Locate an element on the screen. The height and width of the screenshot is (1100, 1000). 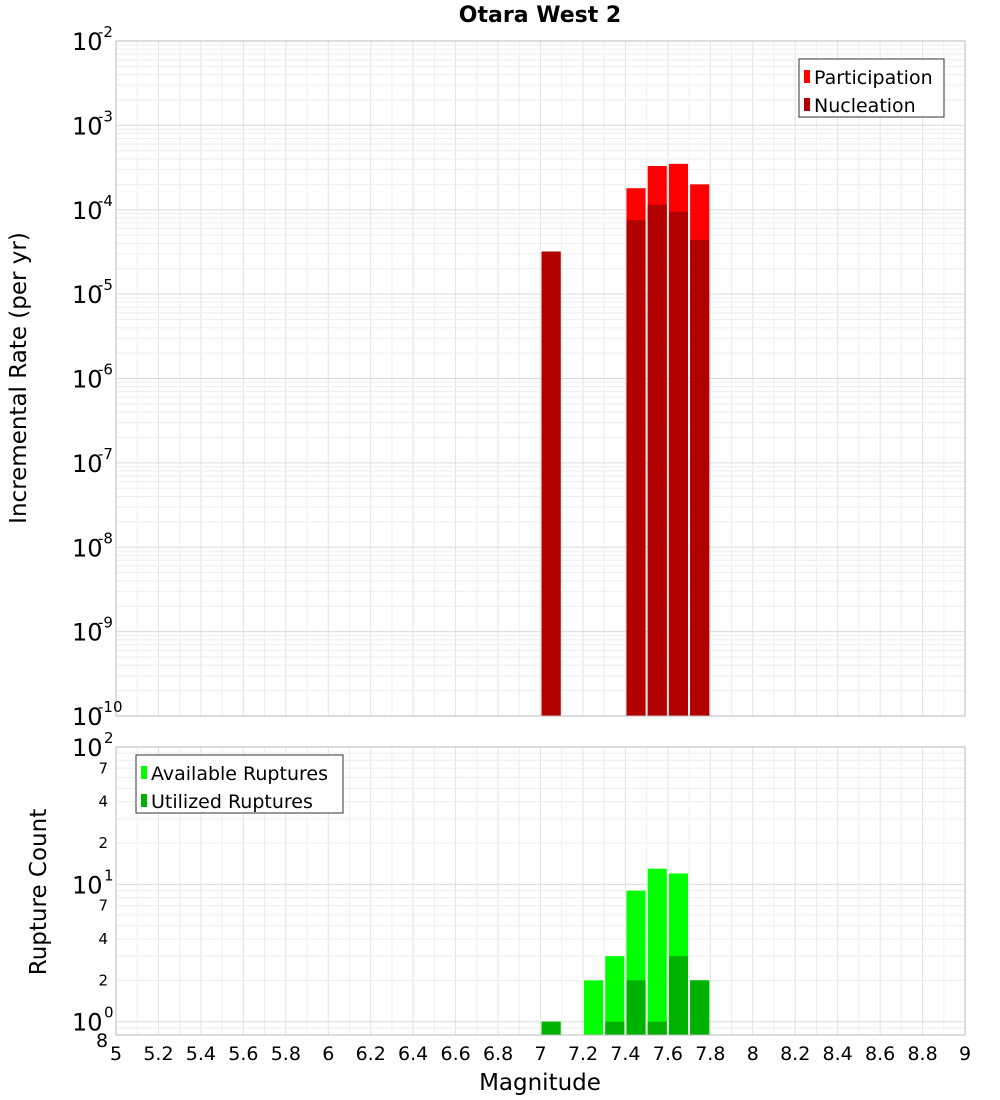
x-tick-label: 6 is located at coordinates (328, 1054).